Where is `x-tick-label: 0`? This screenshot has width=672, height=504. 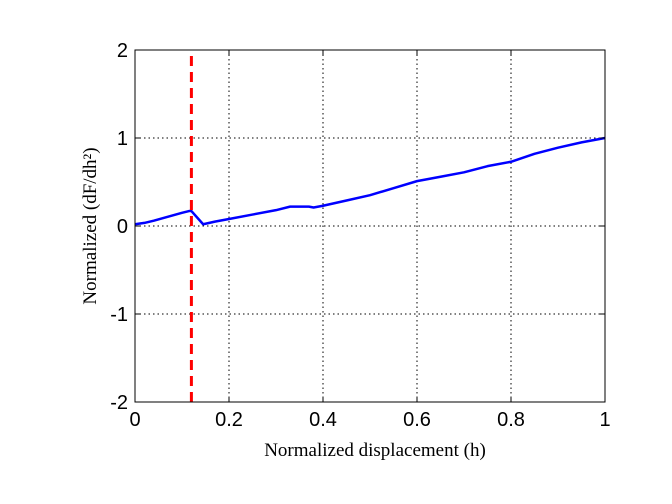
x-tick-label: 0 is located at coordinates (134, 420).